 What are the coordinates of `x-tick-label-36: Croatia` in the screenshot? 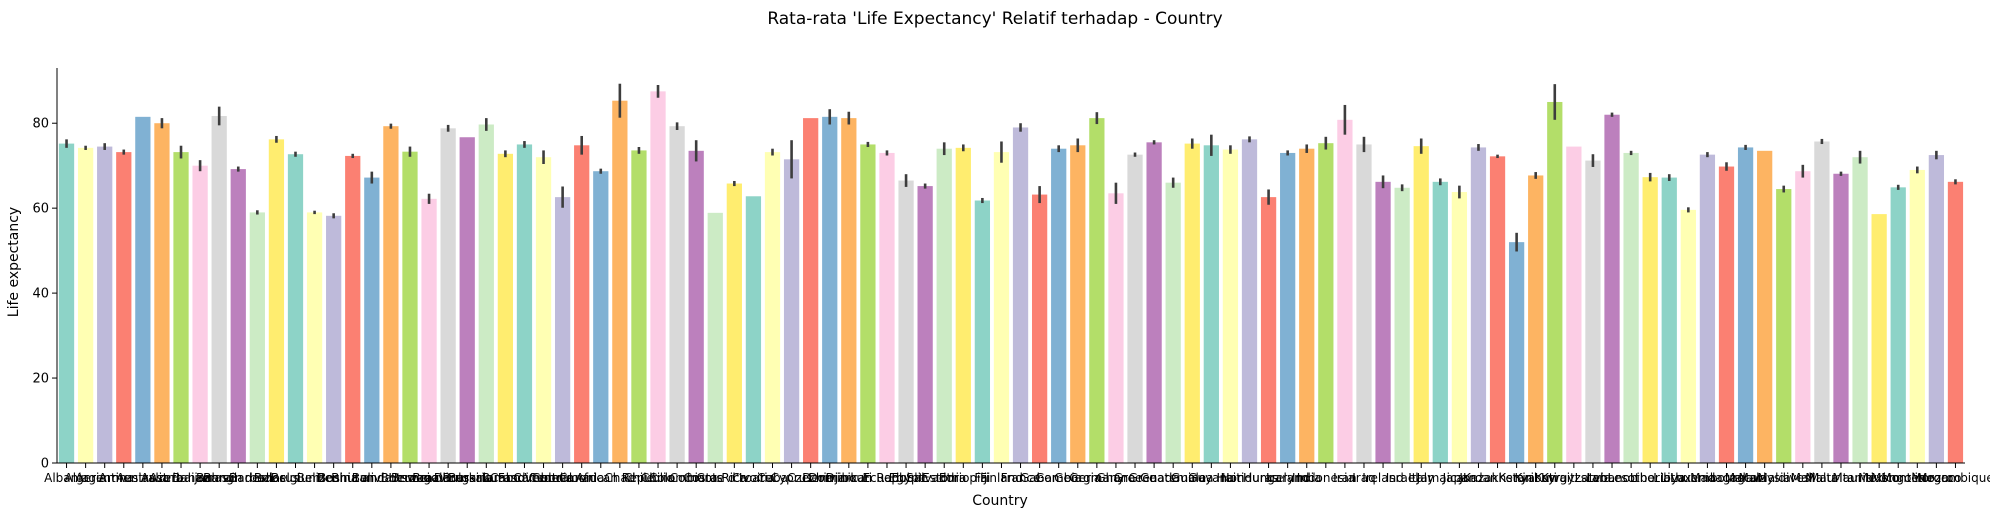 It's located at (753, 478).